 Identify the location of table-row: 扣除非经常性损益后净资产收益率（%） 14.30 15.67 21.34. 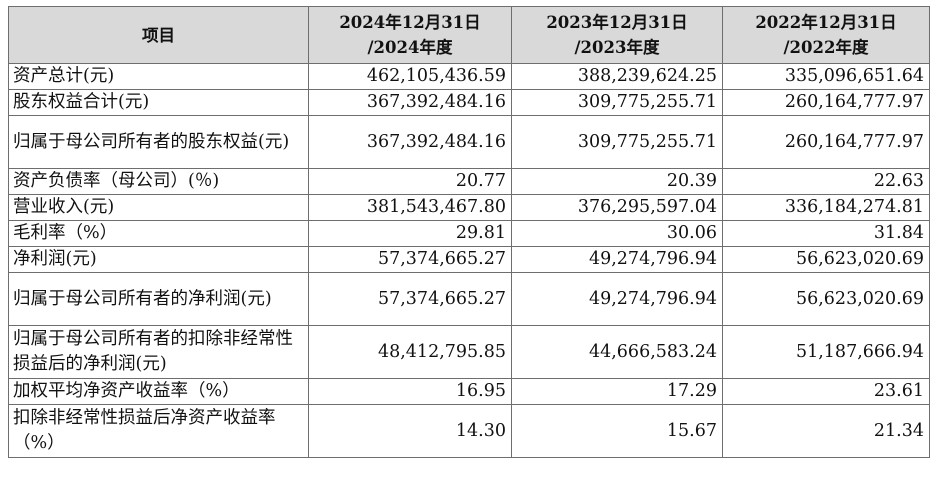
(469, 431).